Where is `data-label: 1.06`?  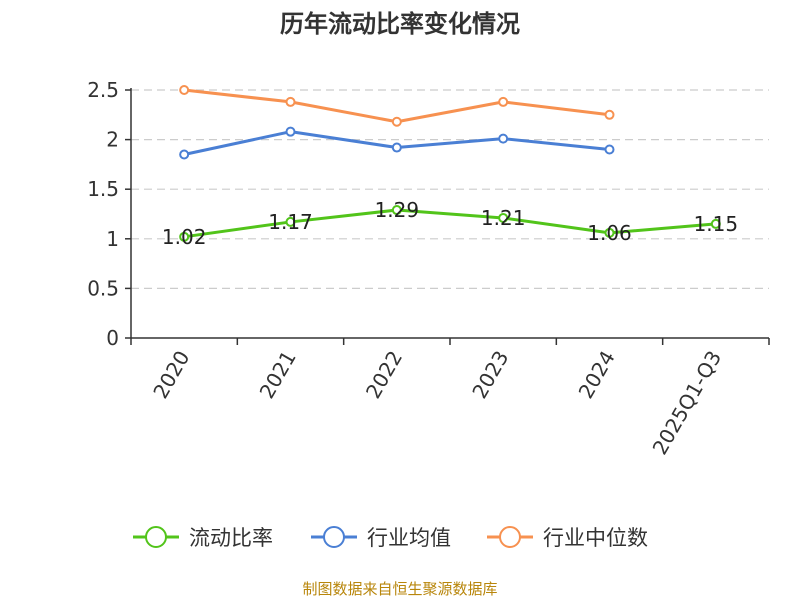 data-label: 1.06 is located at coordinates (609, 233).